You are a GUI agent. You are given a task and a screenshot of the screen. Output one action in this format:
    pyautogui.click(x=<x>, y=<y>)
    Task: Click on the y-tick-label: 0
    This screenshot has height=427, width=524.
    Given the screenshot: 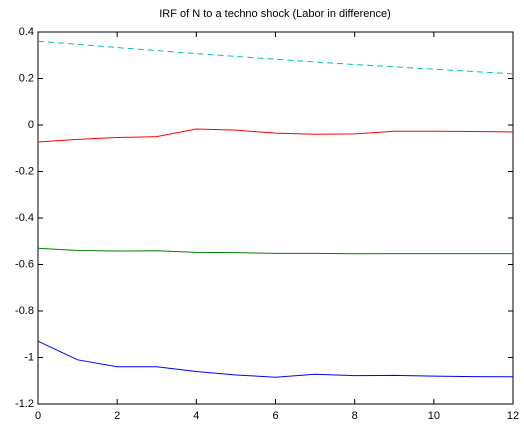 What is the action you would take?
    pyautogui.click(x=31, y=125)
    